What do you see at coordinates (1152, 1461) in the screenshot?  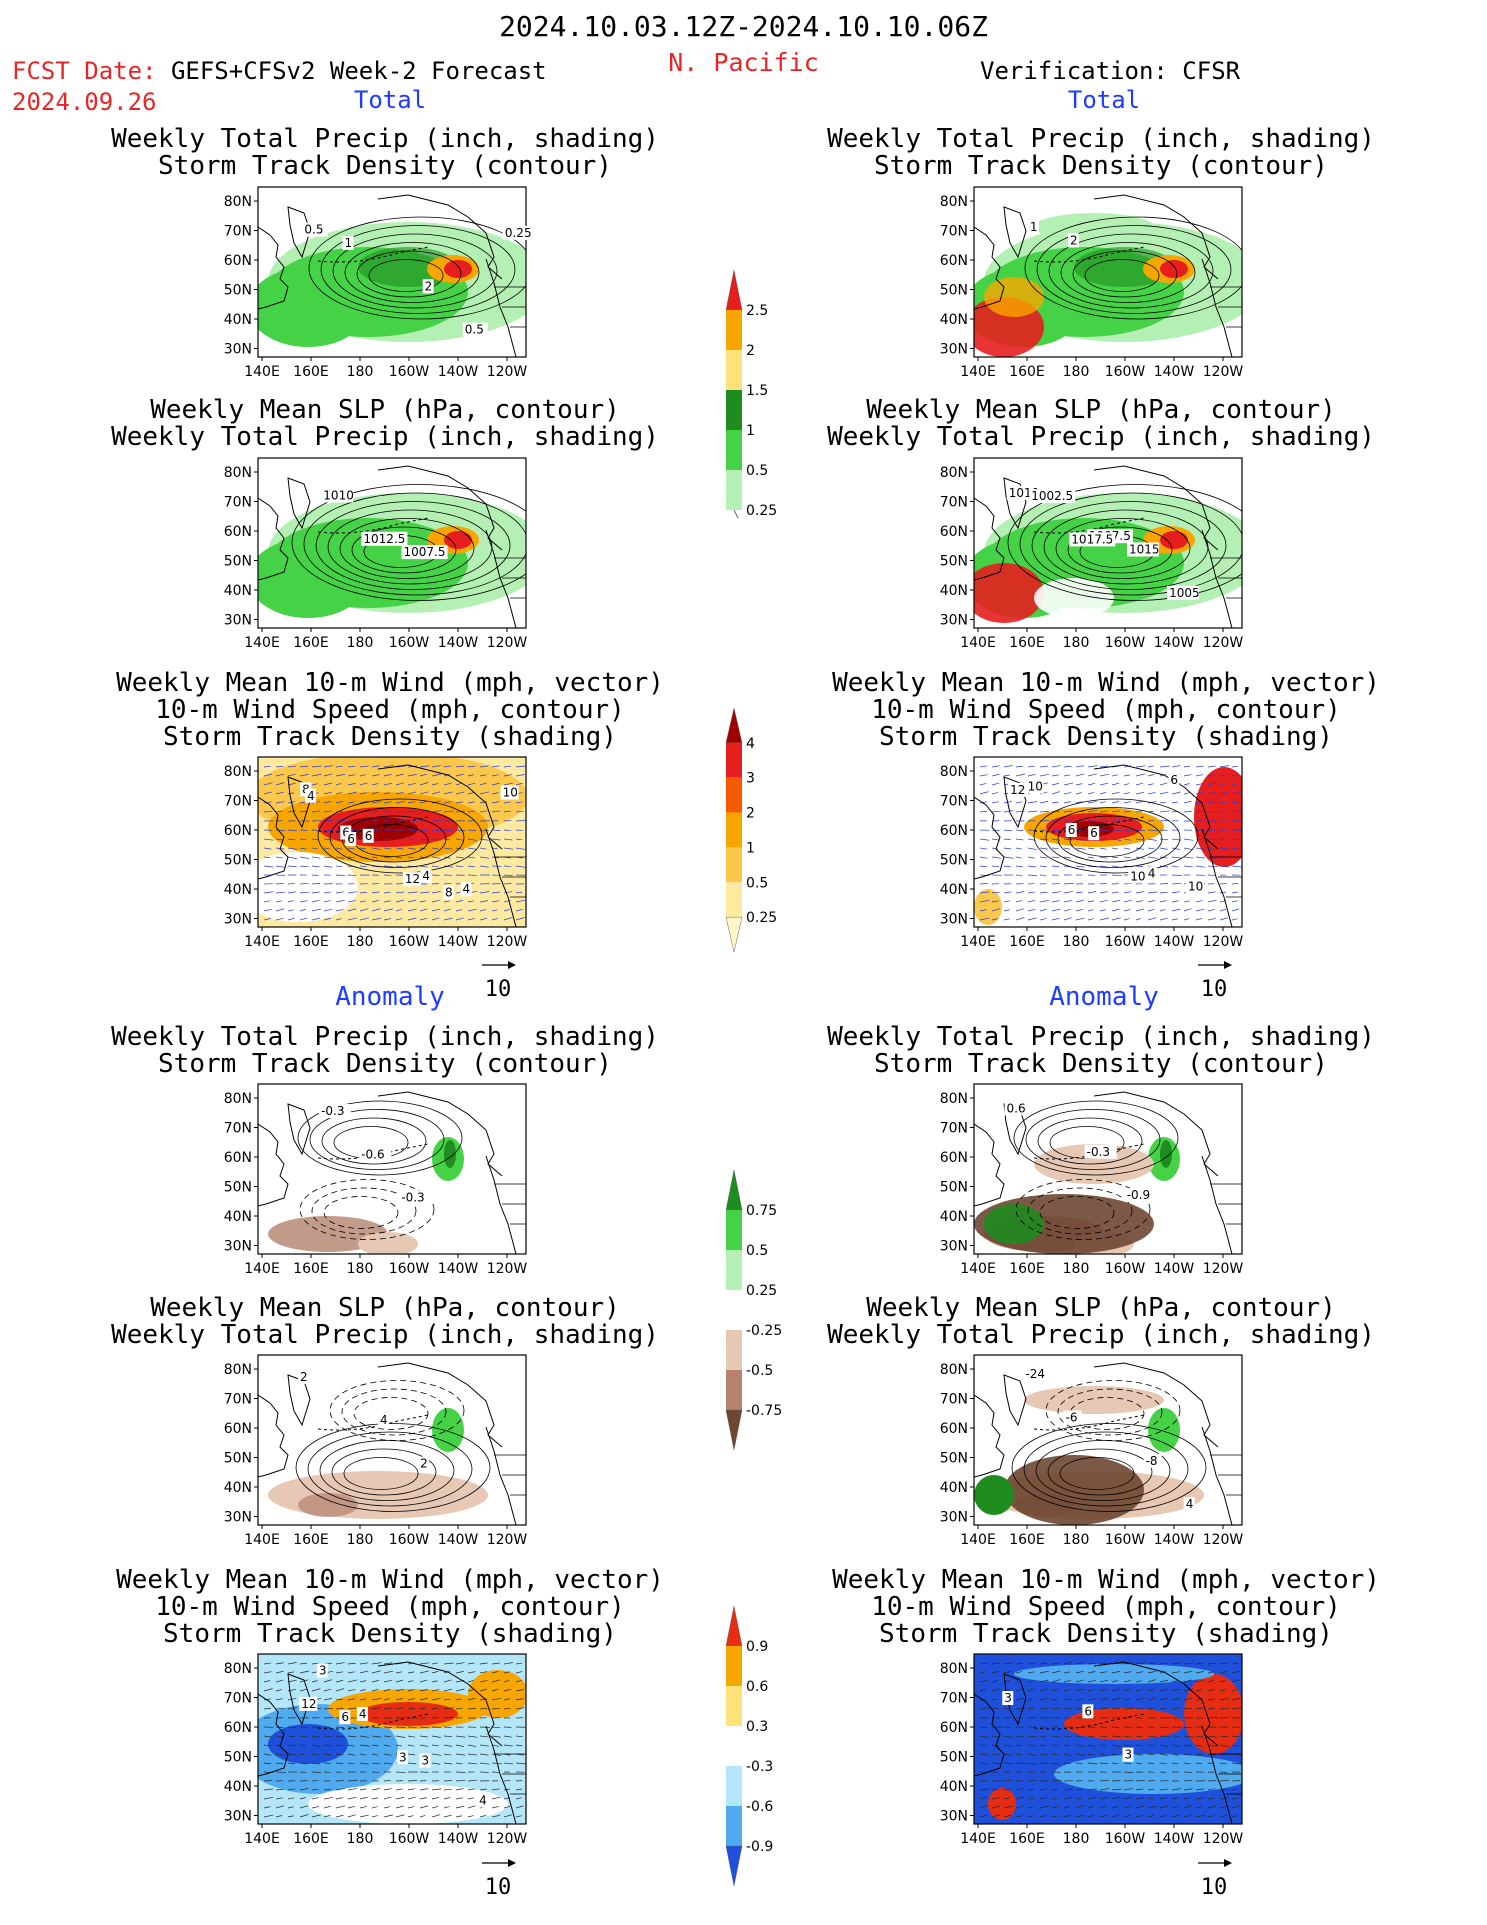 I see `contour-label: -8` at bounding box center [1152, 1461].